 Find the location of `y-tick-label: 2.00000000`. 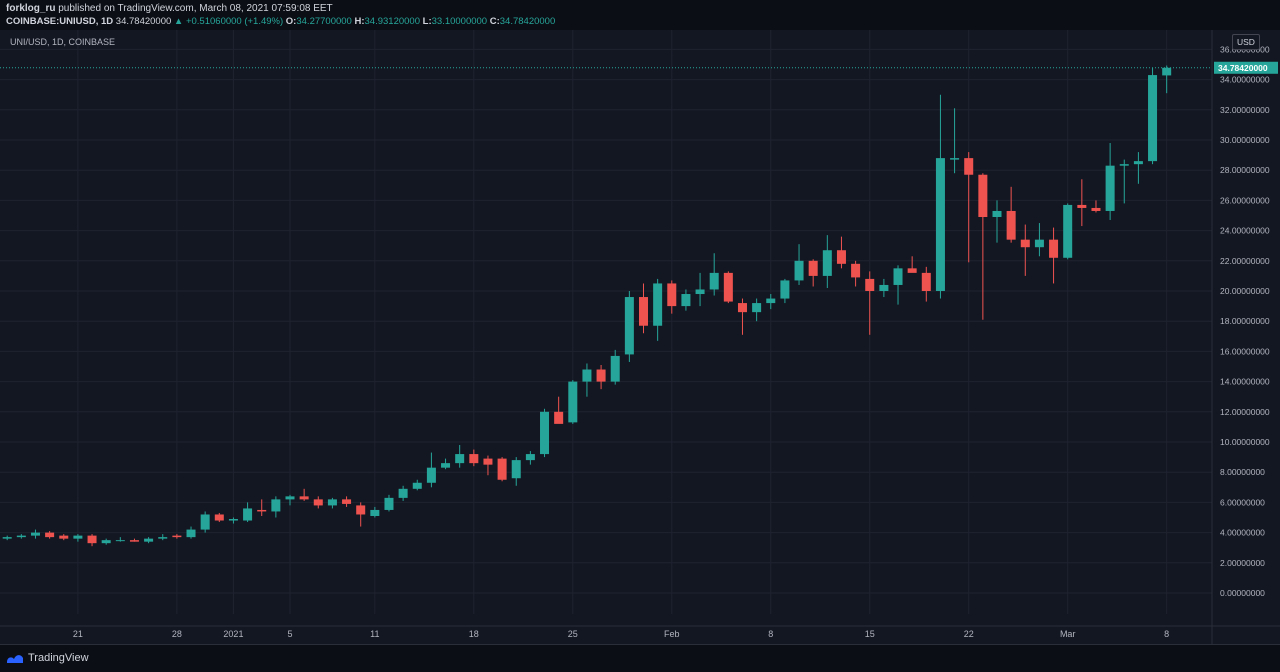

y-tick-label: 2.00000000 is located at coordinates (1242, 563).